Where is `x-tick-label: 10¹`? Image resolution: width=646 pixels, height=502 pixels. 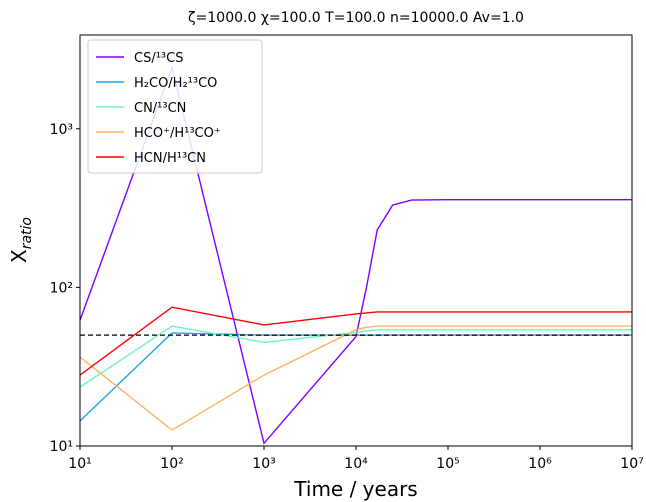
x-tick-label: 10¹ is located at coordinates (79, 464).